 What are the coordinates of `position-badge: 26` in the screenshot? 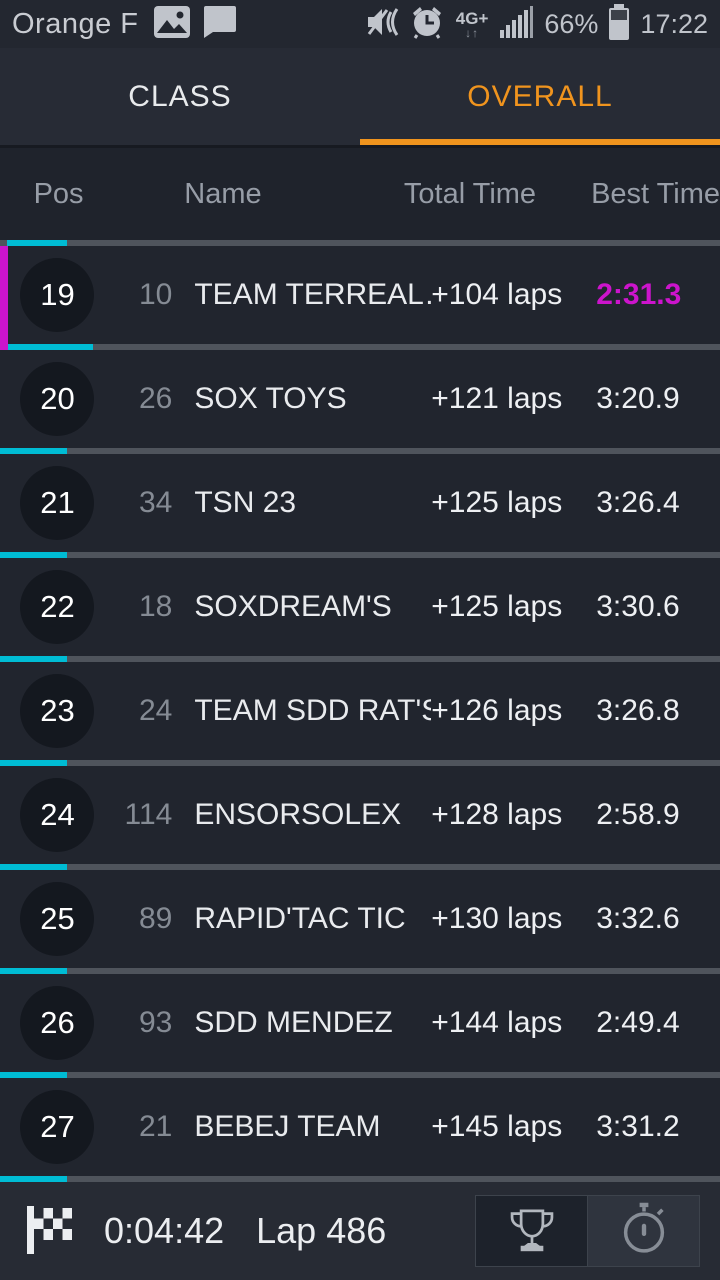 It's located at (57, 1023).